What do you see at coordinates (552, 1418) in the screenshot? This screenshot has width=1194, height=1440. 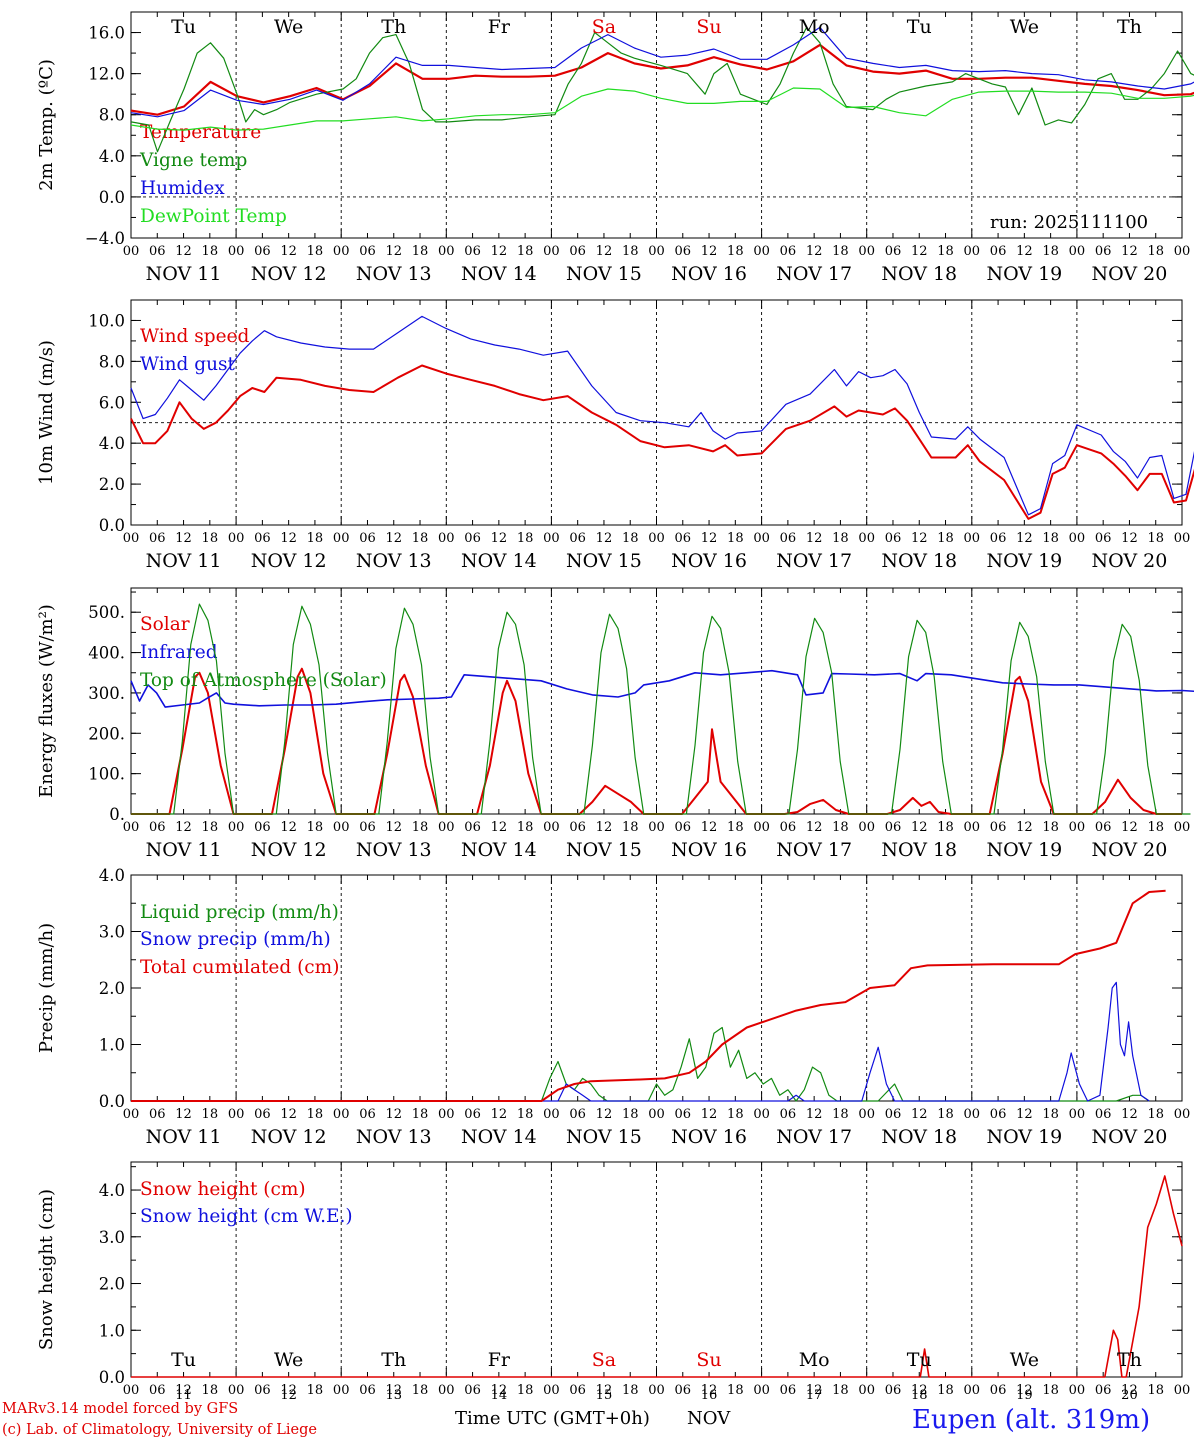 I see `time-axis-label: Time UTC (GMT+0h)` at bounding box center [552, 1418].